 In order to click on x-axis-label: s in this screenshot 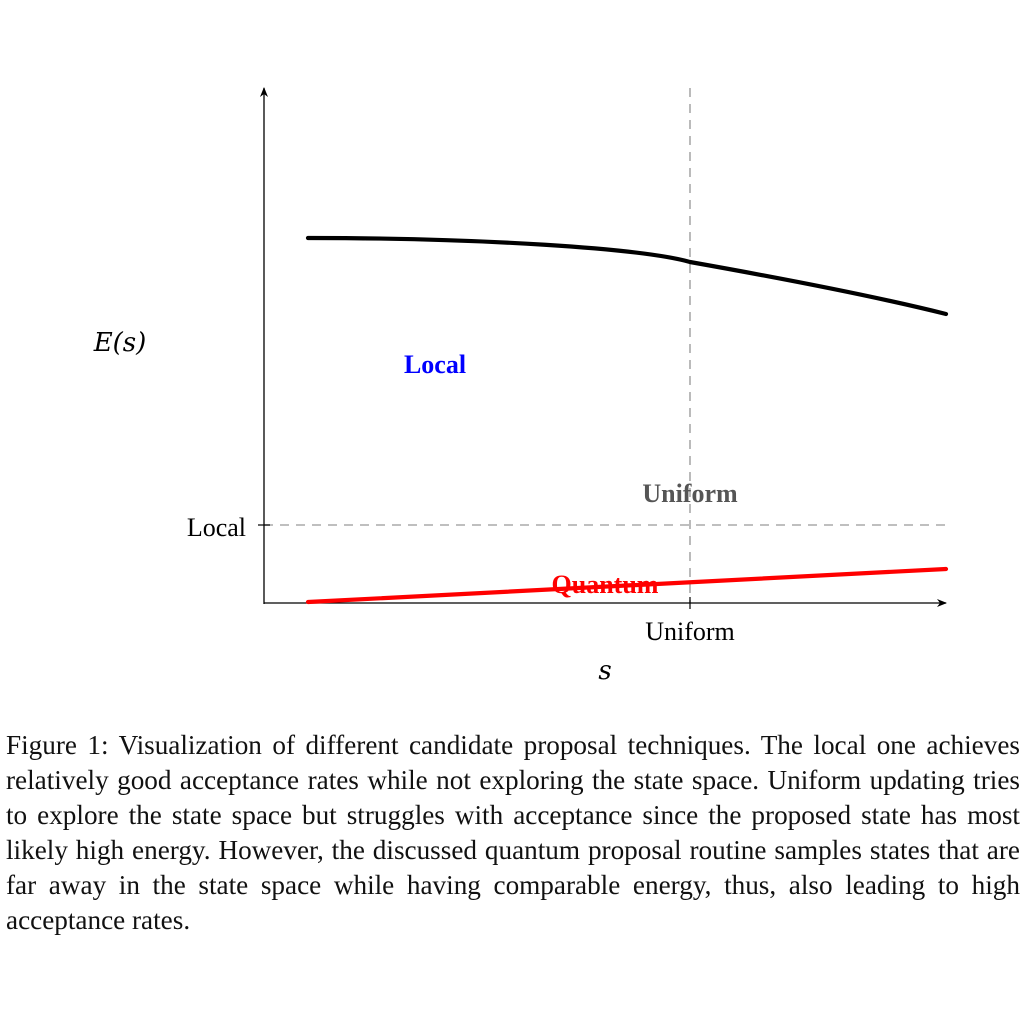, I will do `click(604, 671)`.